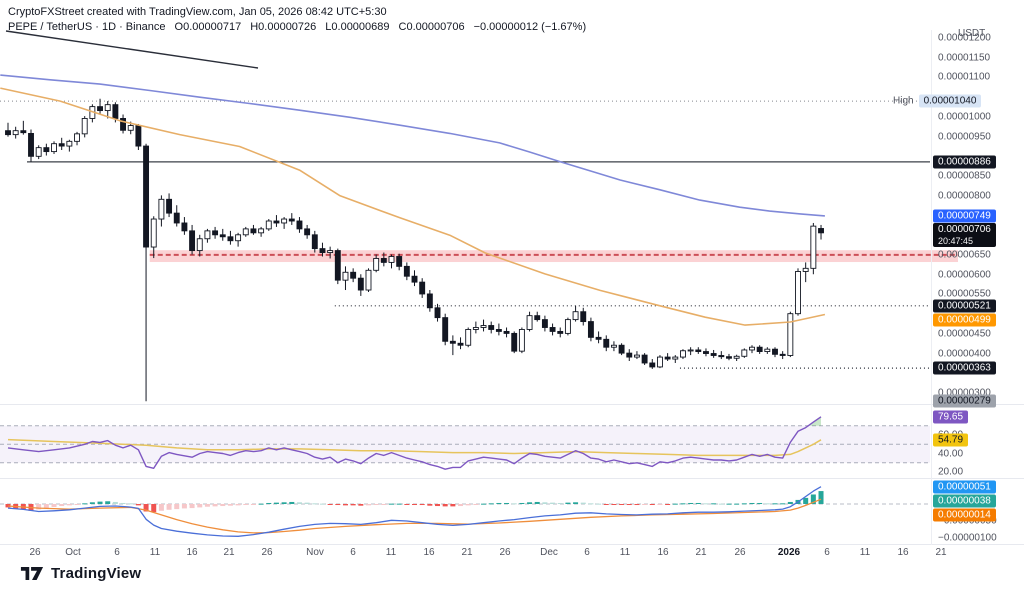  Describe the element at coordinates (87, 27) in the screenshot. I see `symbol-title: PEPE / TetherUS · 1D · Binance` at that location.